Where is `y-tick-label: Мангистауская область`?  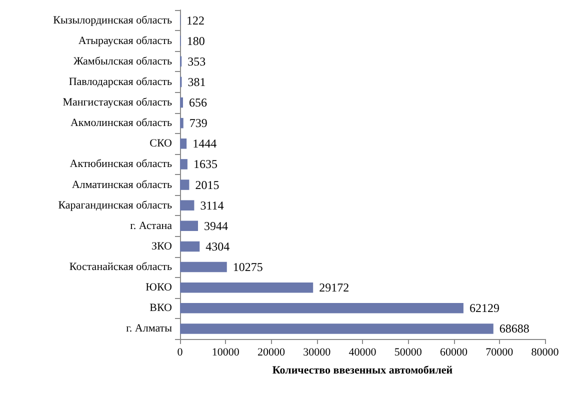
y-tick-label: Мангистауская область is located at coordinates (117, 102).